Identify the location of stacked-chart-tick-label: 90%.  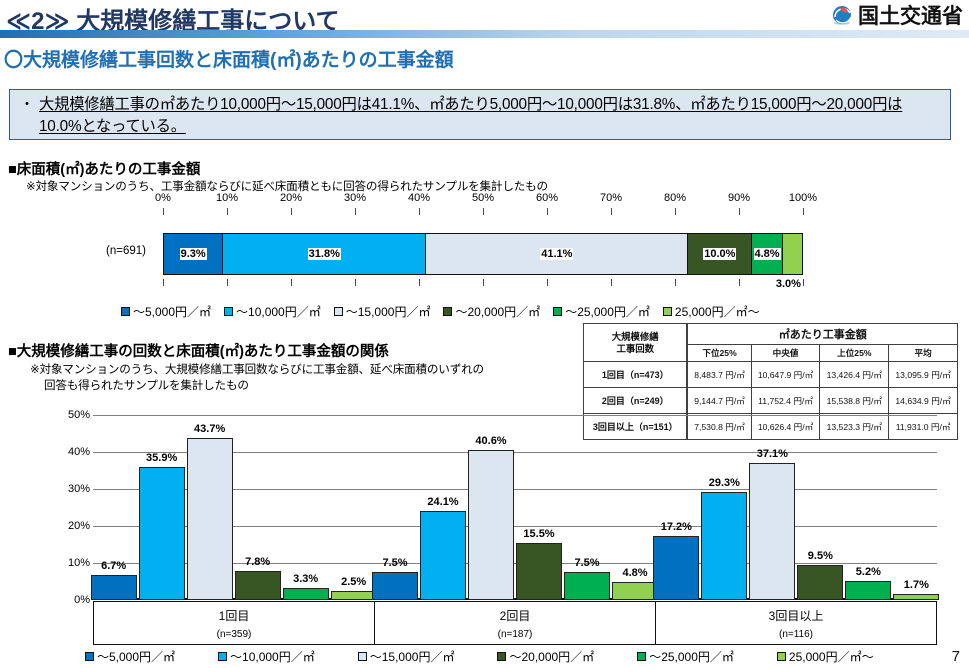
(739, 198).